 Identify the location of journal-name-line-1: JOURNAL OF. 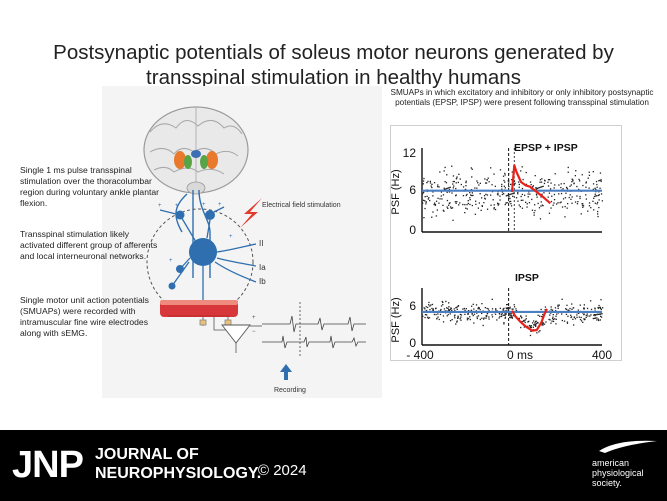
(147, 454).